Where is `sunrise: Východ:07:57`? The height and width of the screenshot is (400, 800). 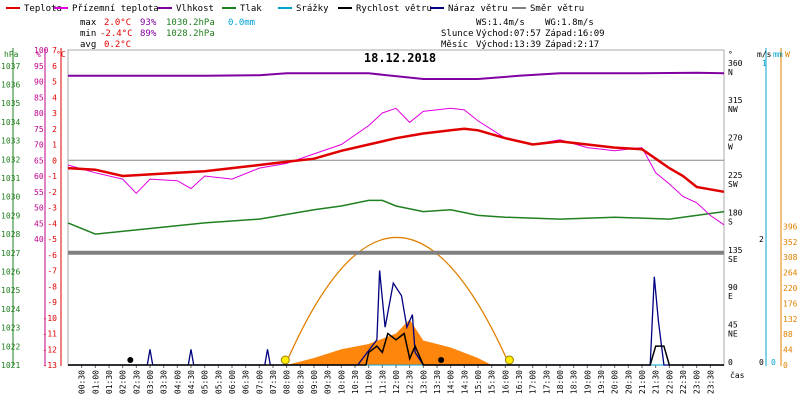 sunrise: Východ:07:57 is located at coordinates (508, 34).